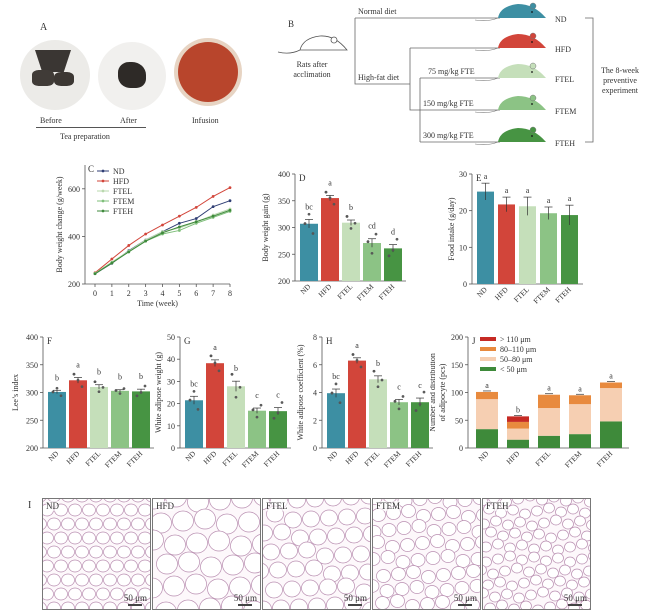 The height and width of the screenshot is (615, 650). I want to click on x-tick-label: ND, so click(190, 456).